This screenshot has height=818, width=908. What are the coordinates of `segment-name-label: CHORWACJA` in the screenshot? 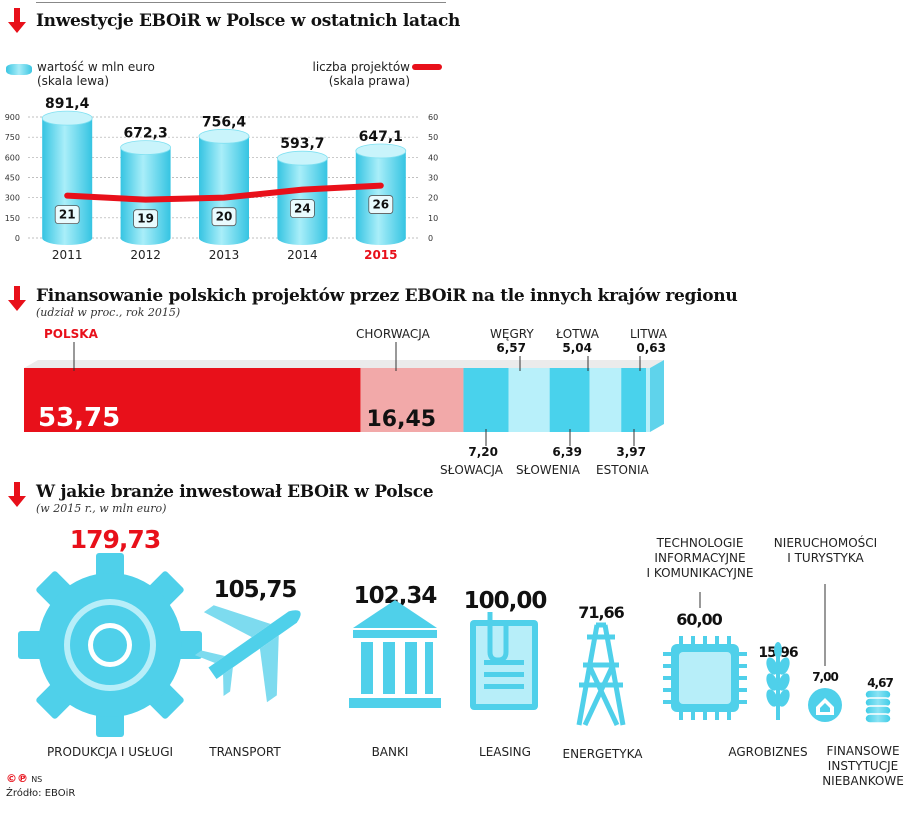 It's located at (393, 334).